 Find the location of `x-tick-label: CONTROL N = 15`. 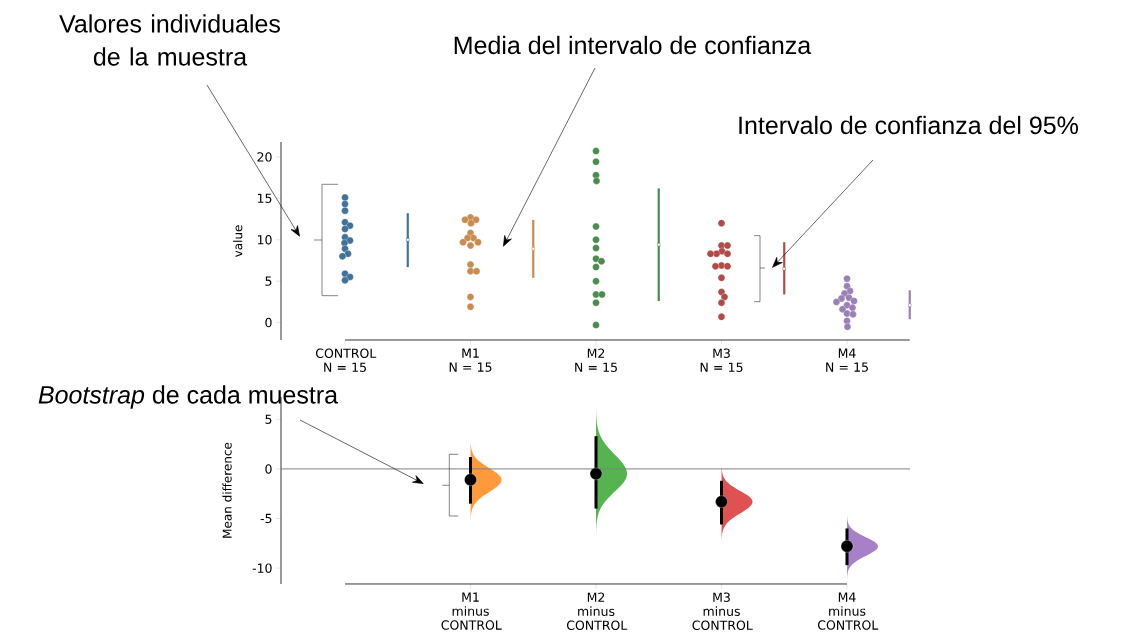

x-tick-label: CONTROL N = 15 is located at coordinates (346, 360).